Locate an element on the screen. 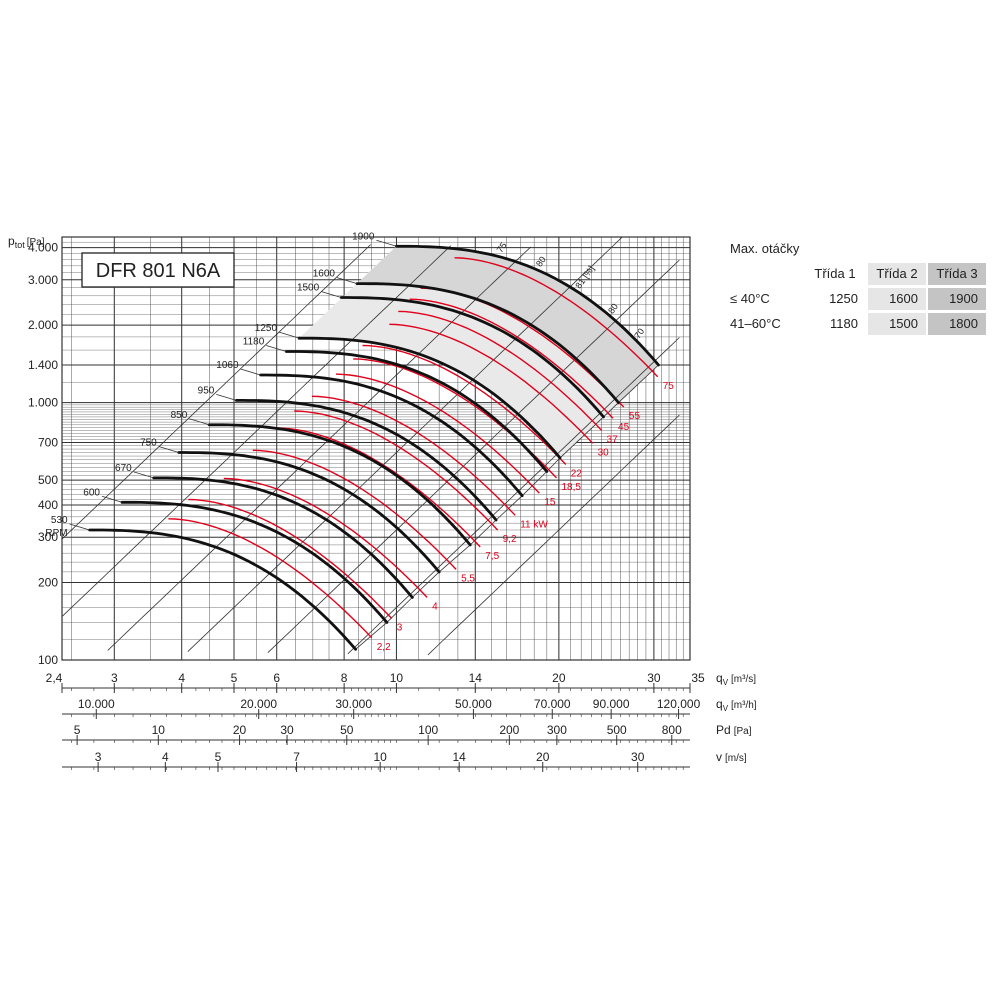  speed-unit-label: RPM is located at coordinates (56, 533).